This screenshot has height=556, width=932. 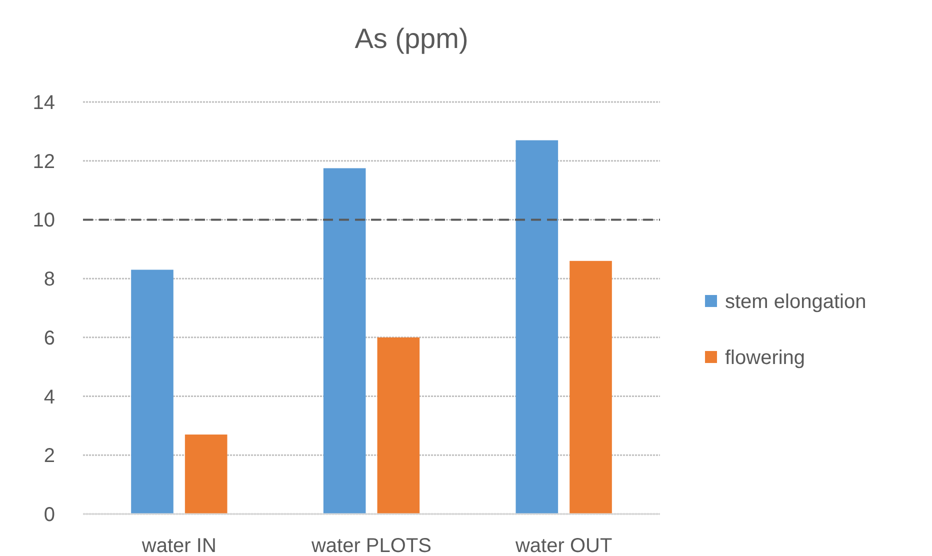 I want to click on y-tick-label: 0, so click(x=49, y=515).